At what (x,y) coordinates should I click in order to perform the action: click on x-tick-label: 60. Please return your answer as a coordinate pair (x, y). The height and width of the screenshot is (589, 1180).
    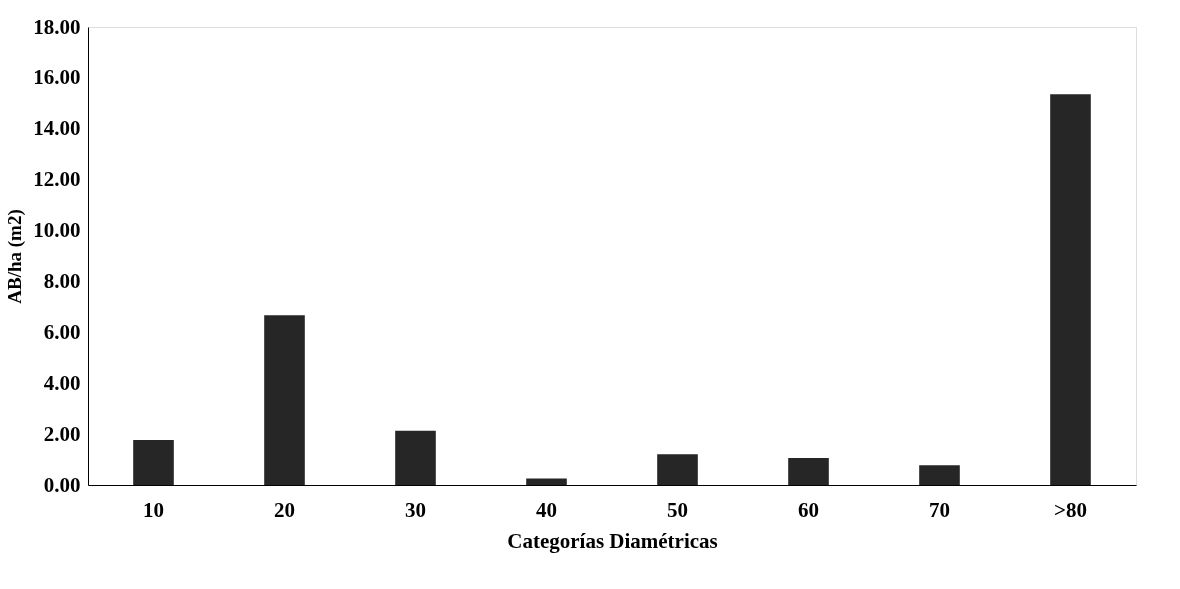
    Looking at the image, I should click on (808, 509).